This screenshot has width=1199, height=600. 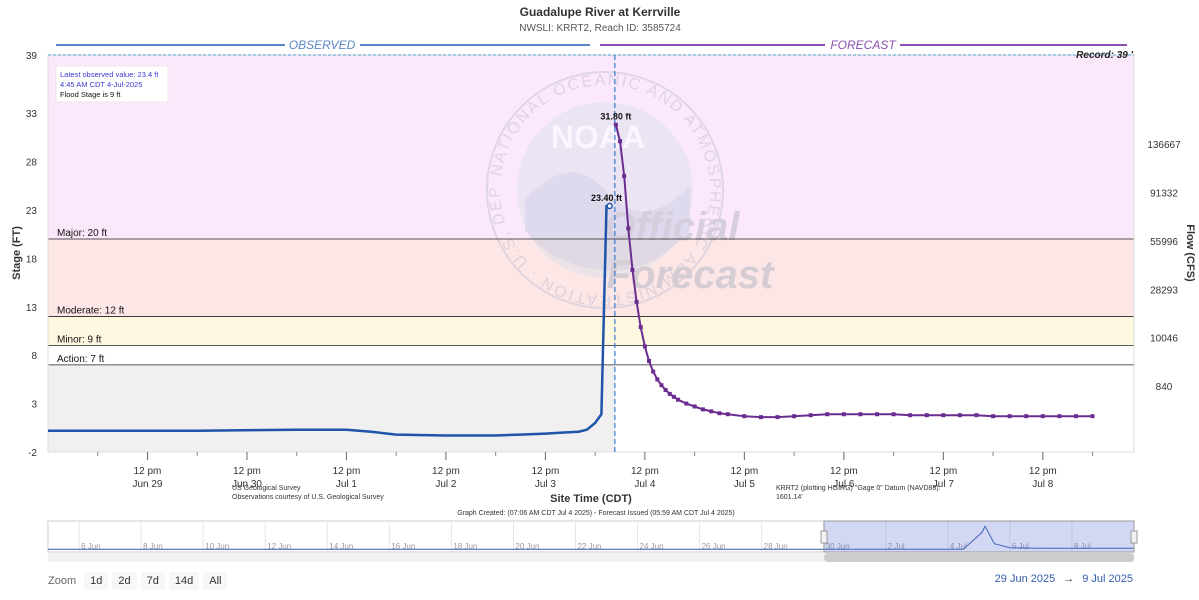 I want to click on point-label-0: 23.40 ft, so click(x=606, y=198).